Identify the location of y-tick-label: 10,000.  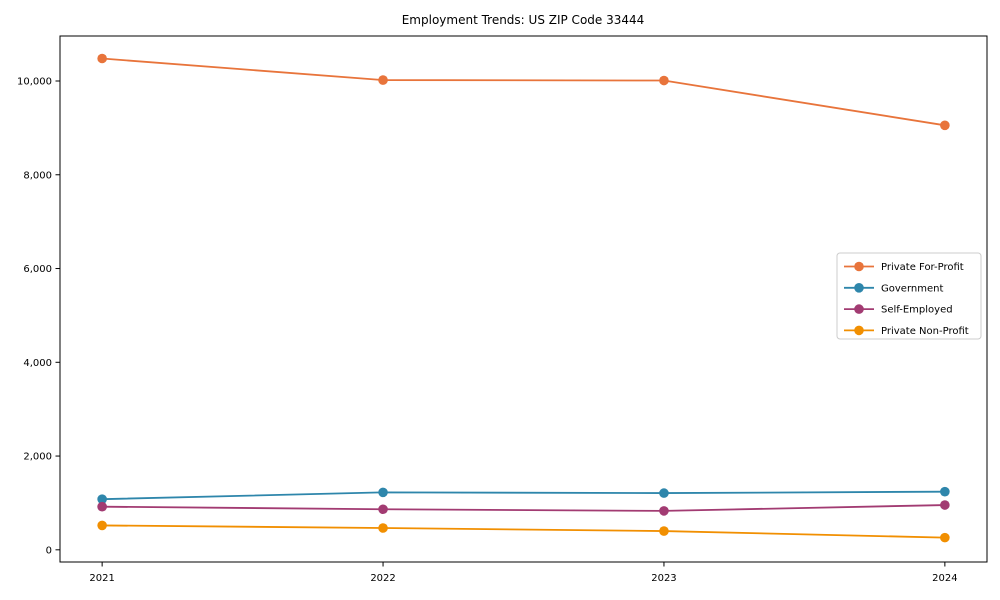
(34, 82).